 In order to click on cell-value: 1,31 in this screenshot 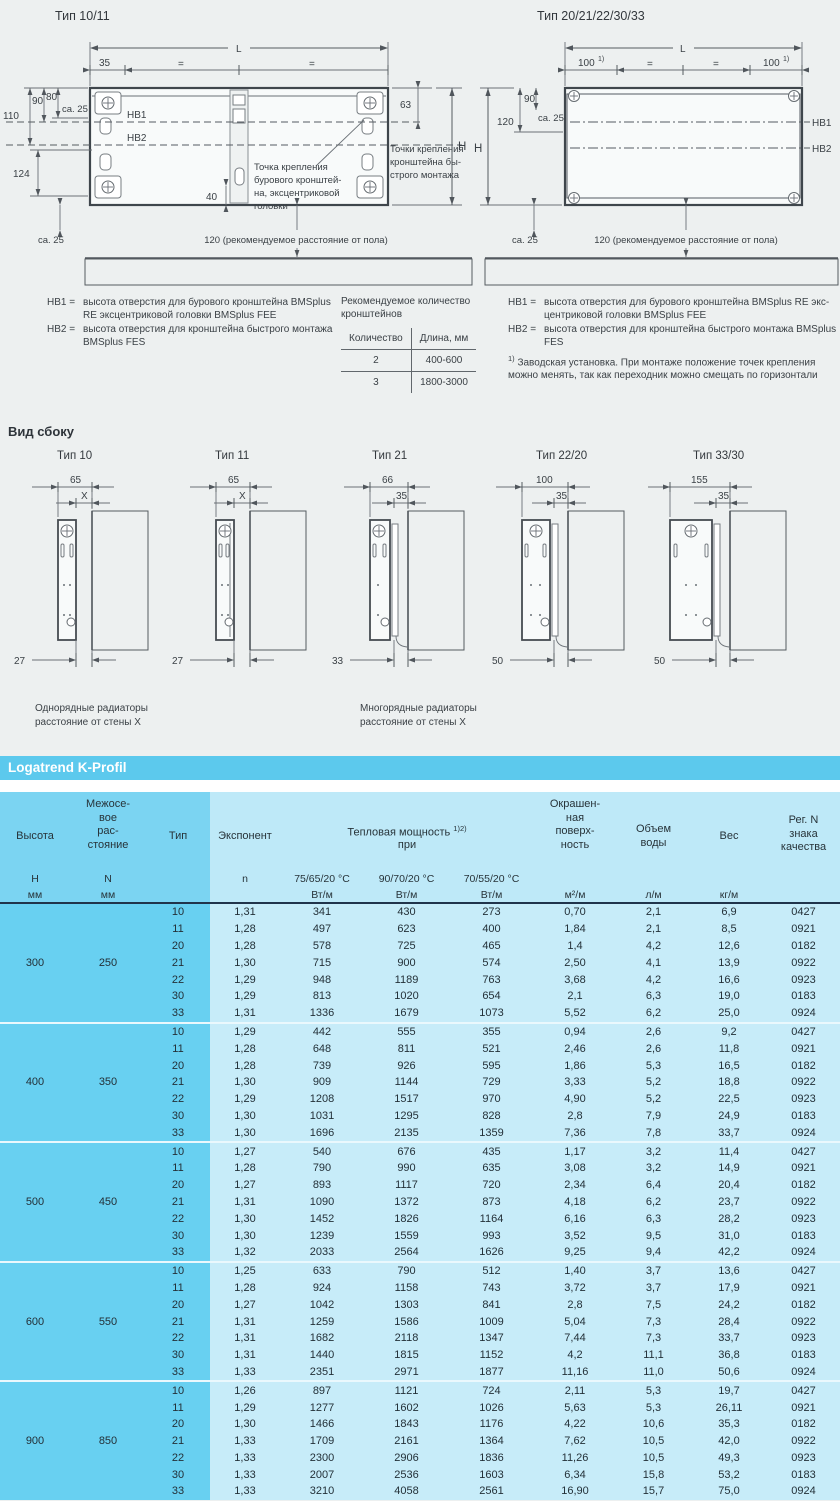, I will do `click(245, 912)`.